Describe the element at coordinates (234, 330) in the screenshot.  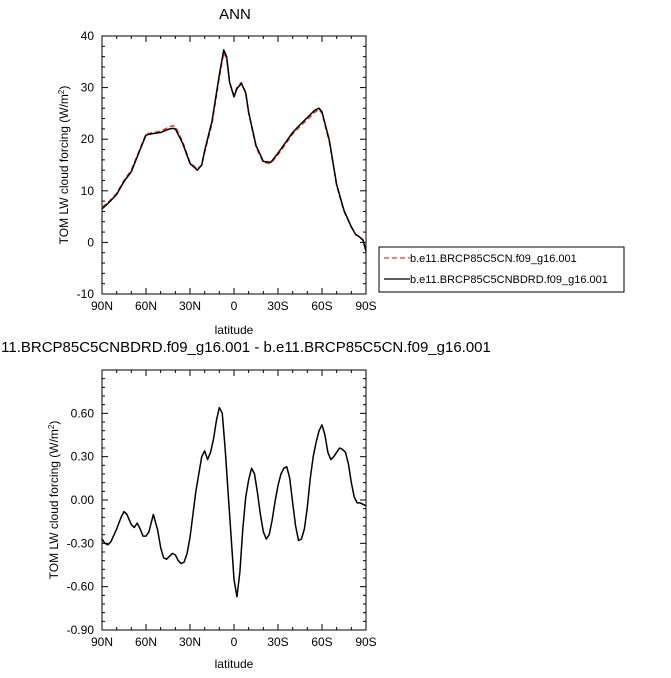
I see `top-chart-xlabel: latitude` at that location.